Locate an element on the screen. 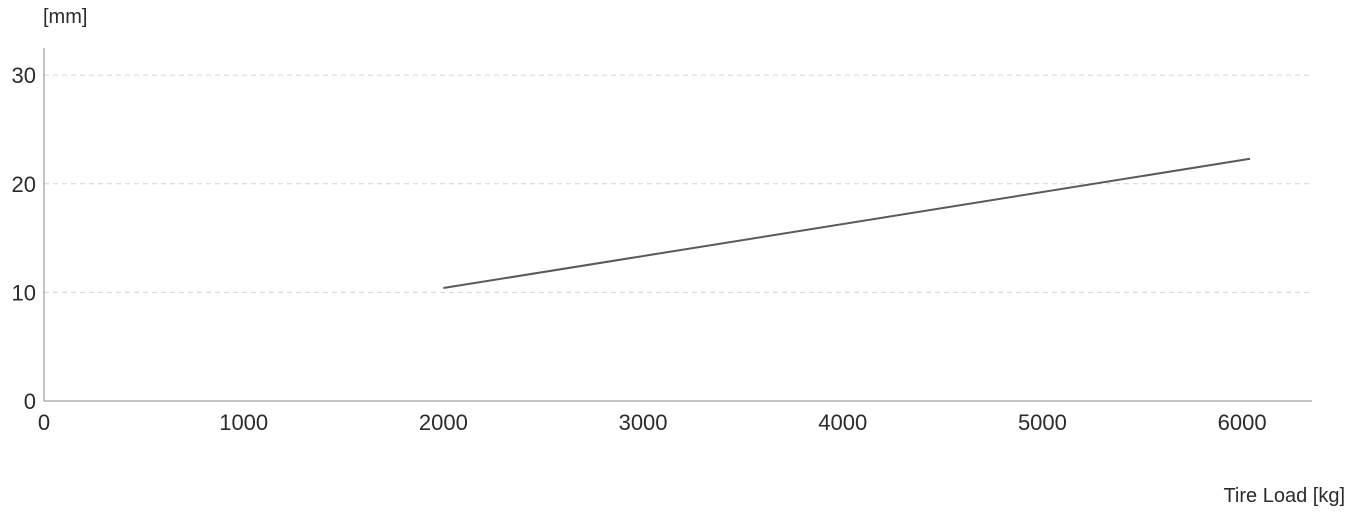  y-axis-title: [mm] is located at coordinates (65, 17).